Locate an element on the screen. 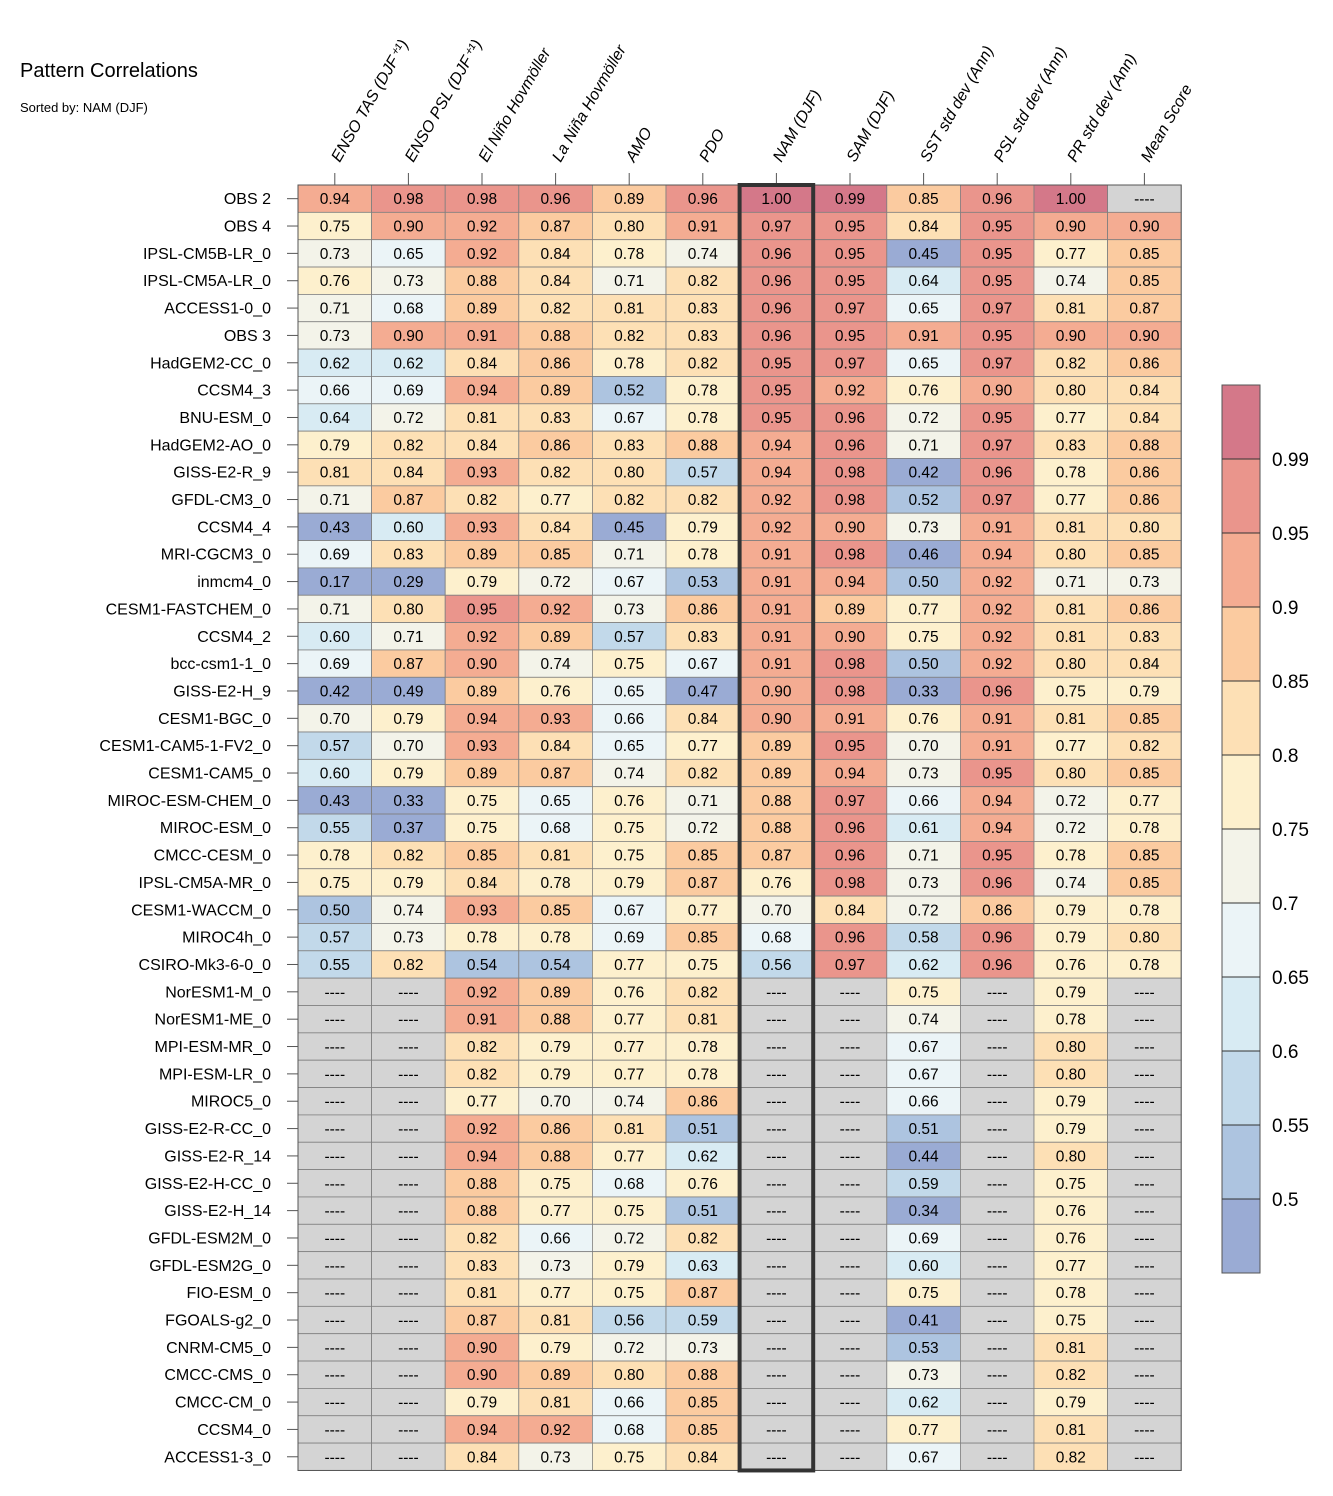 The image size is (1333, 1496). cell-value: 0.77 is located at coordinates (924, 609).